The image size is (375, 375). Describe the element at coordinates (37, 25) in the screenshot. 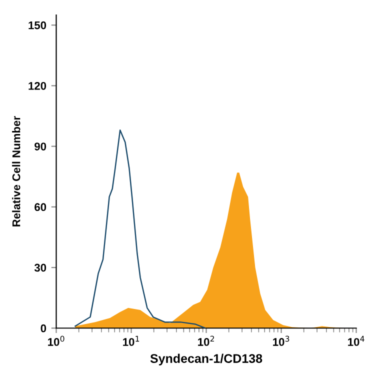

I see `y-tick-label: 150` at that location.